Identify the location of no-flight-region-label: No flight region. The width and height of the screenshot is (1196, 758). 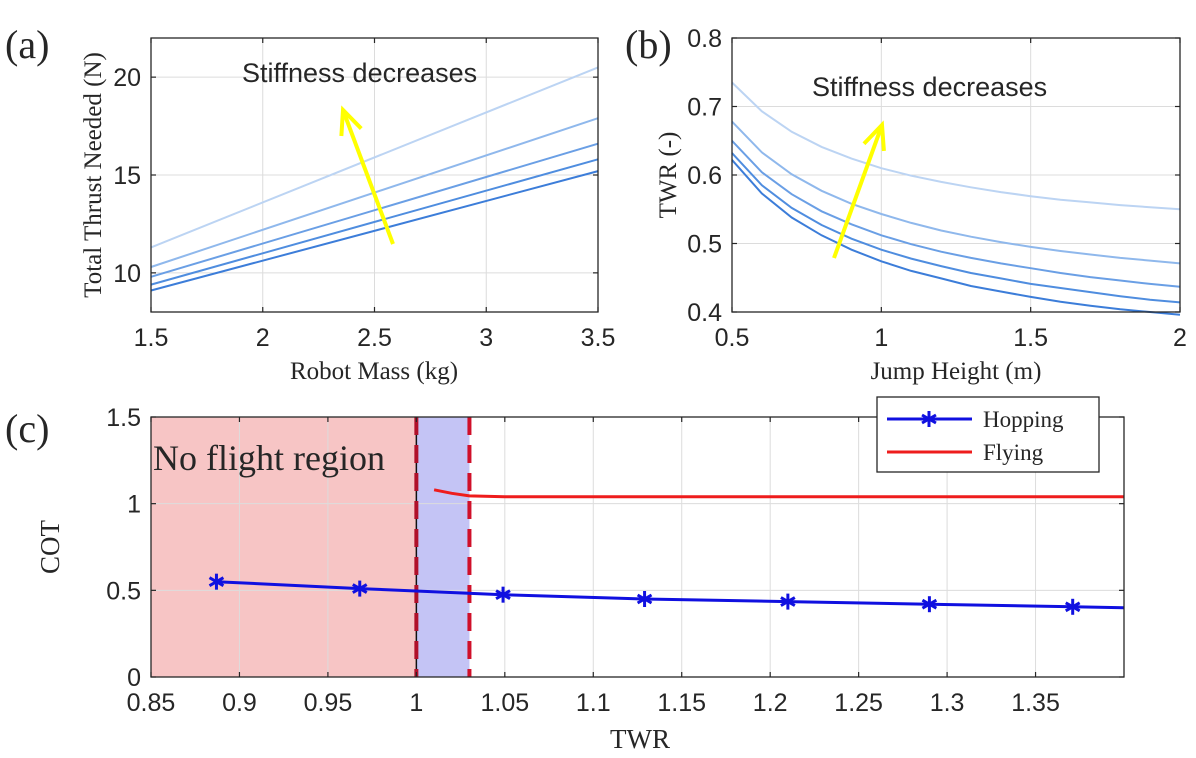
(269, 458).